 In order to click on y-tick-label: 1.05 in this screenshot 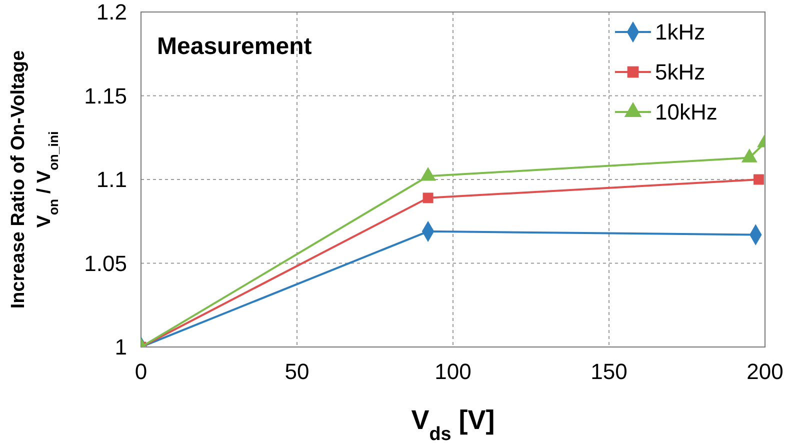, I will do `click(105, 263)`.